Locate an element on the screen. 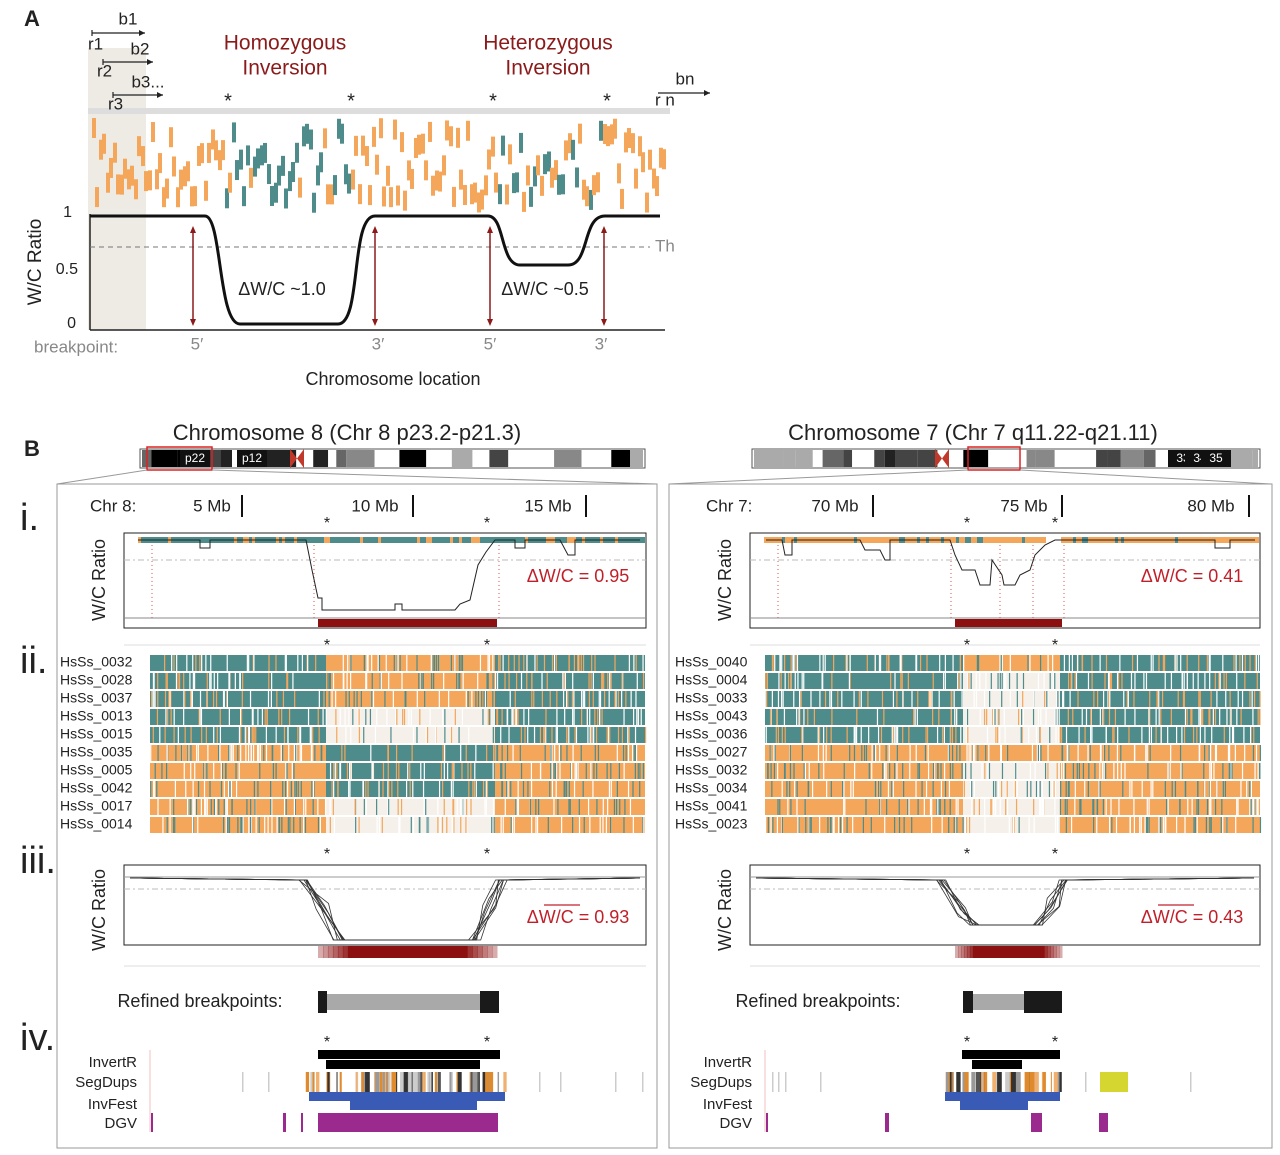  segdup is located at coordinates (1027, 1082).